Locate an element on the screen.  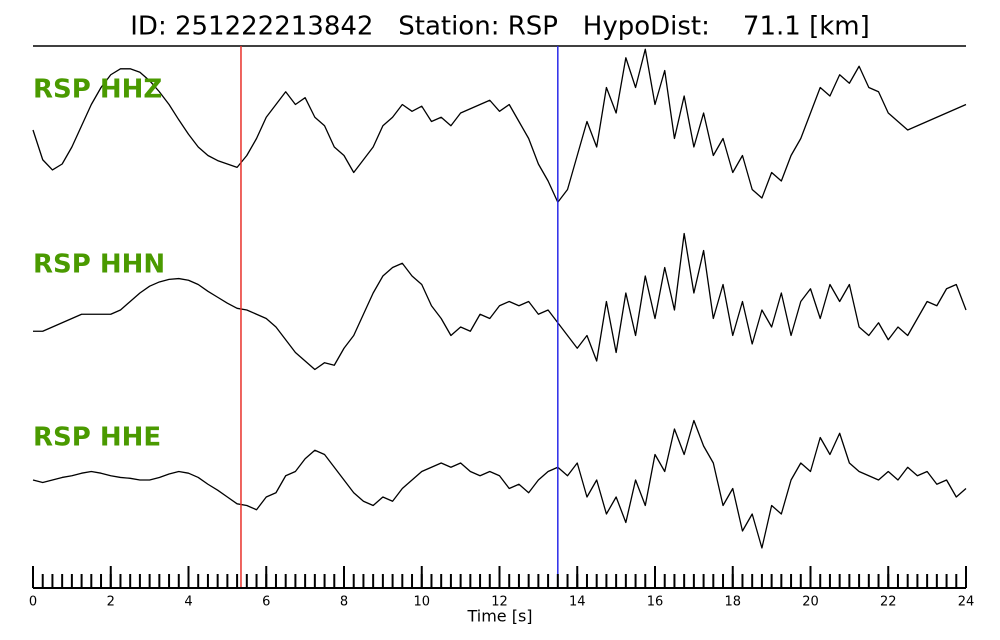
x-tick-label: 16 is located at coordinates (655, 602).